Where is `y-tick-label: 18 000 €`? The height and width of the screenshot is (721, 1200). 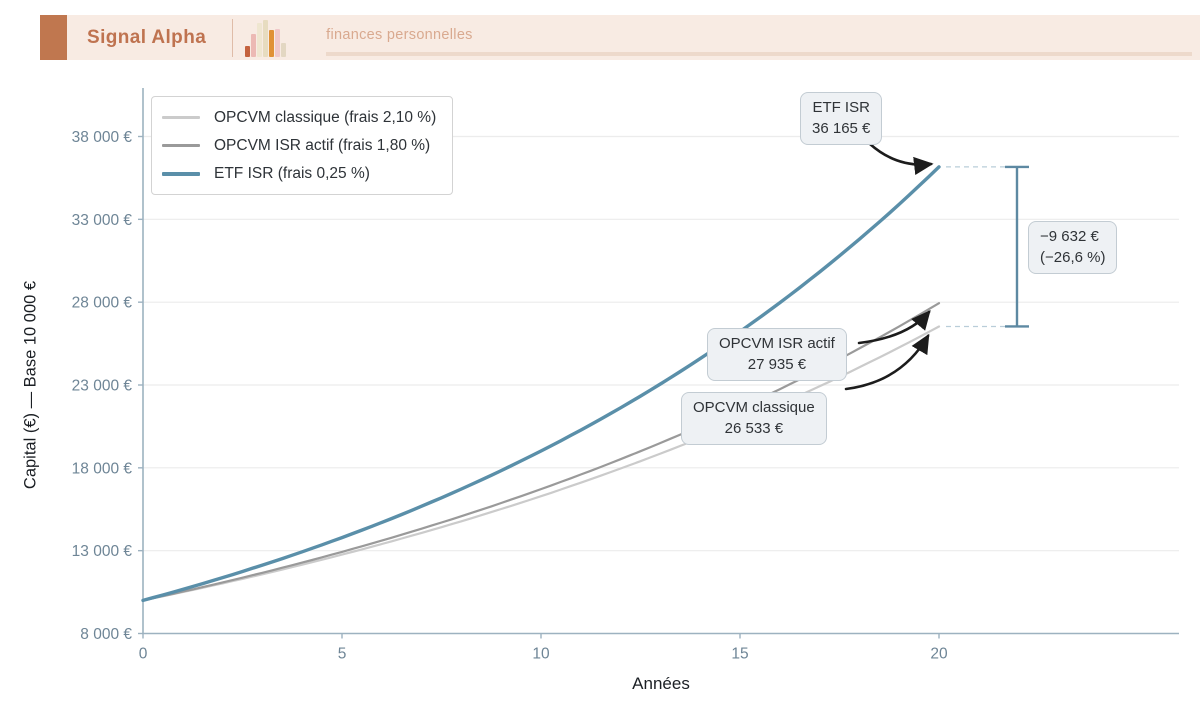
y-tick-label: 18 000 € is located at coordinates (102, 468).